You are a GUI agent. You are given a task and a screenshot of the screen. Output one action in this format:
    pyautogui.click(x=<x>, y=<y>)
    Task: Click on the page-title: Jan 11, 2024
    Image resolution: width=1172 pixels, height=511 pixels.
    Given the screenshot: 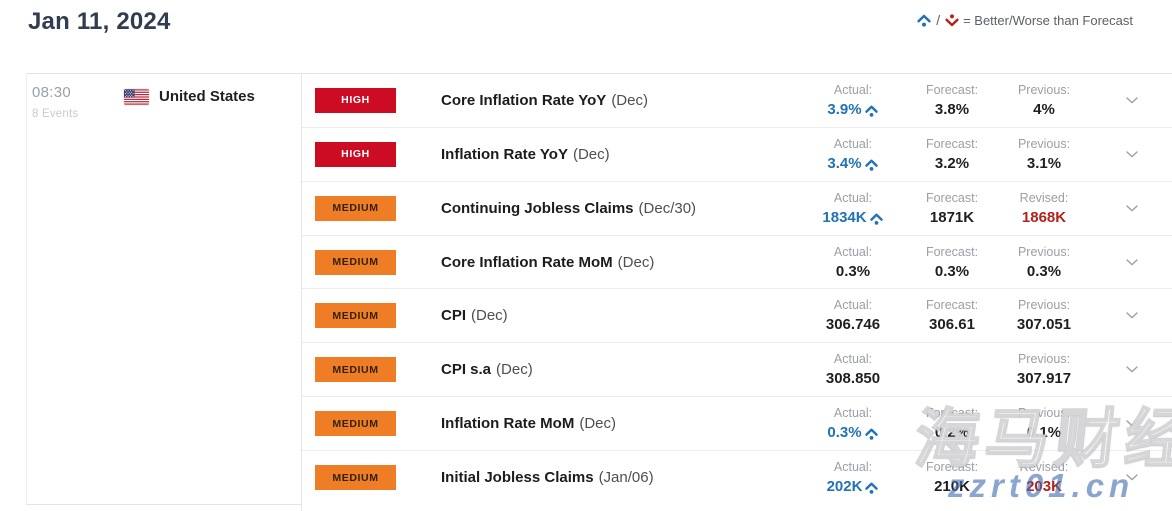 What is the action you would take?
    pyautogui.click(x=99, y=21)
    